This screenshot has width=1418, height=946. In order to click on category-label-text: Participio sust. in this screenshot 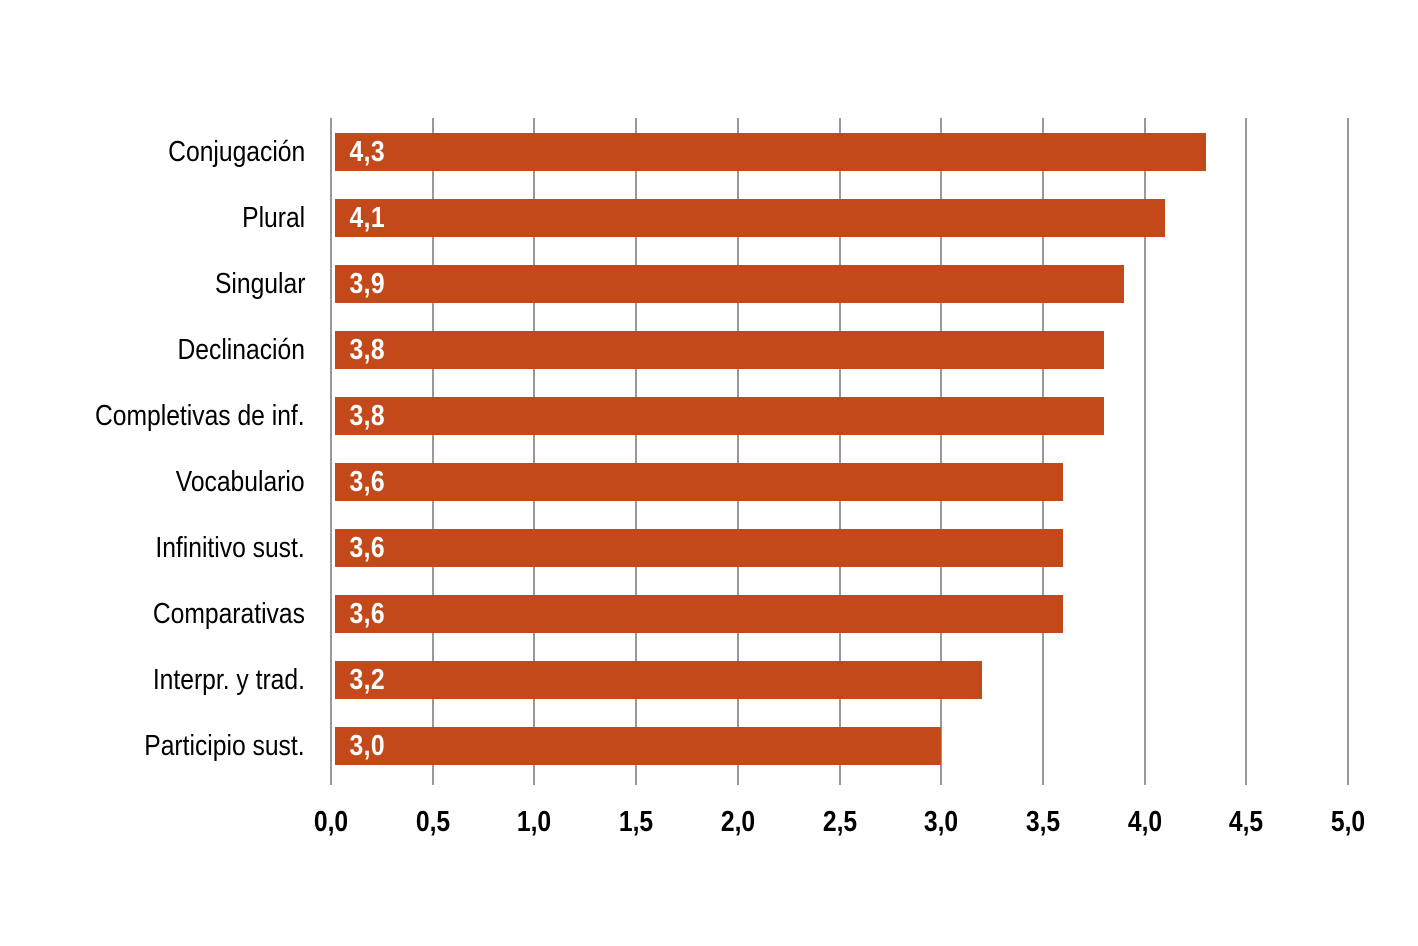, I will do `click(224, 745)`.